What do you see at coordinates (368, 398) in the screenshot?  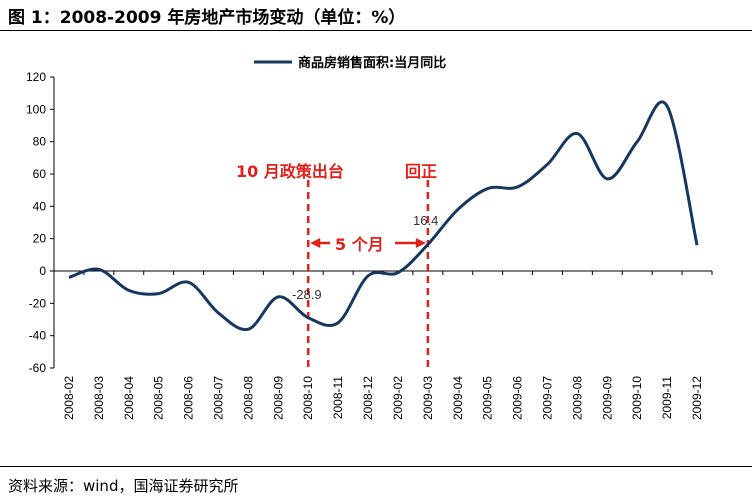 I see `x-tick-label: 2008-12` at bounding box center [368, 398].